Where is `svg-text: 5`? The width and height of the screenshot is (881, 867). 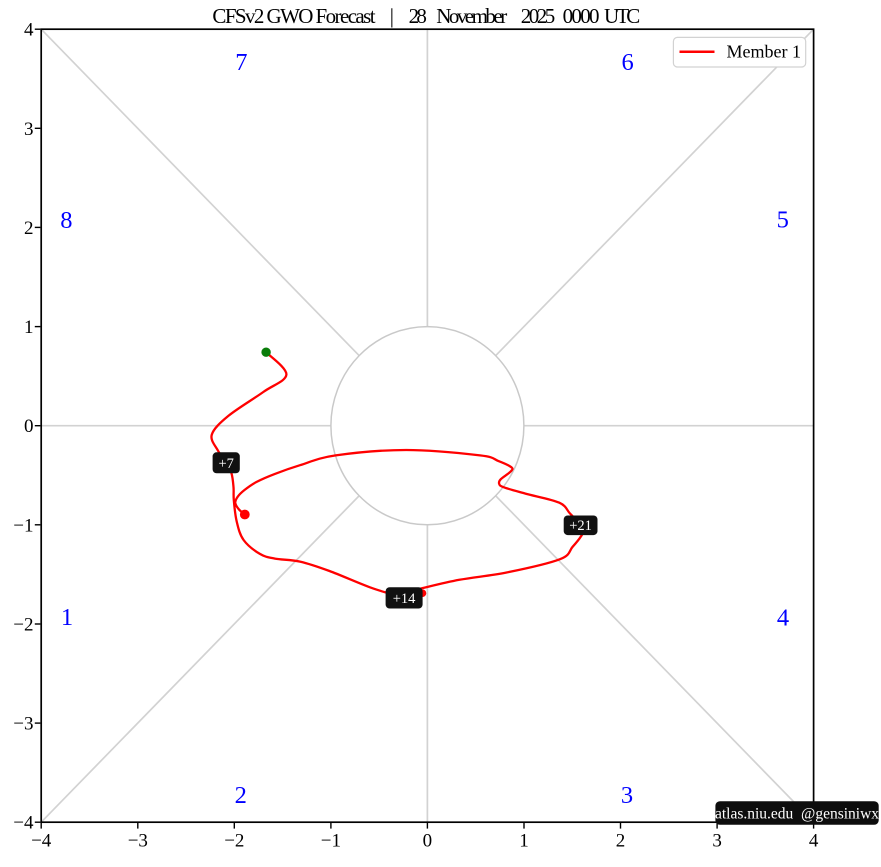 svg-text: 5 is located at coordinates (783, 219).